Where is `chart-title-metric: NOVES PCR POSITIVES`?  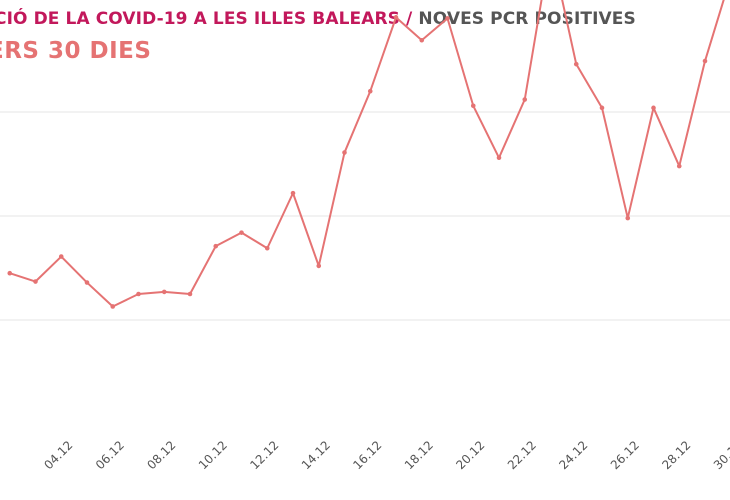 chart-title-metric: NOVES PCR POSITIVES is located at coordinates (527, 19).